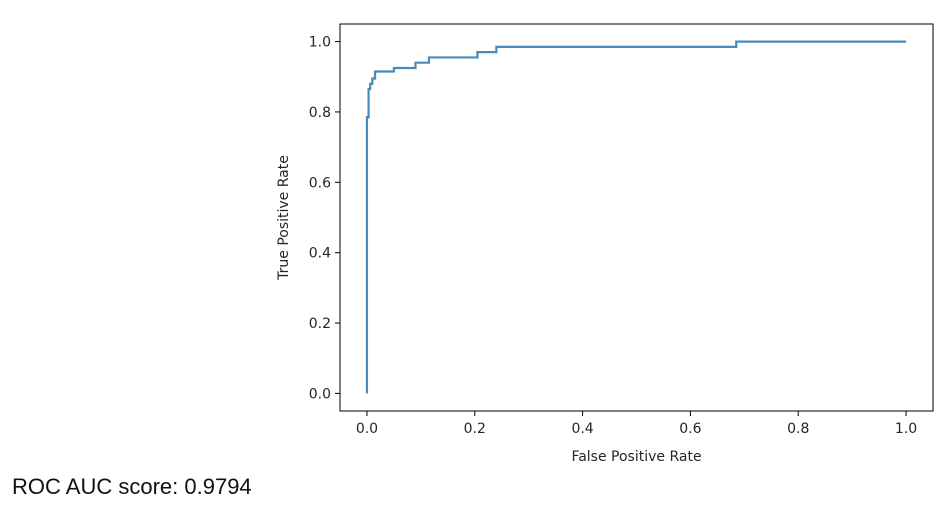 This screenshot has height=531, width=948. What do you see at coordinates (320, 324) in the screenshot?
I see `y-tick-label: 0.2` at bounding box center [320, 324].